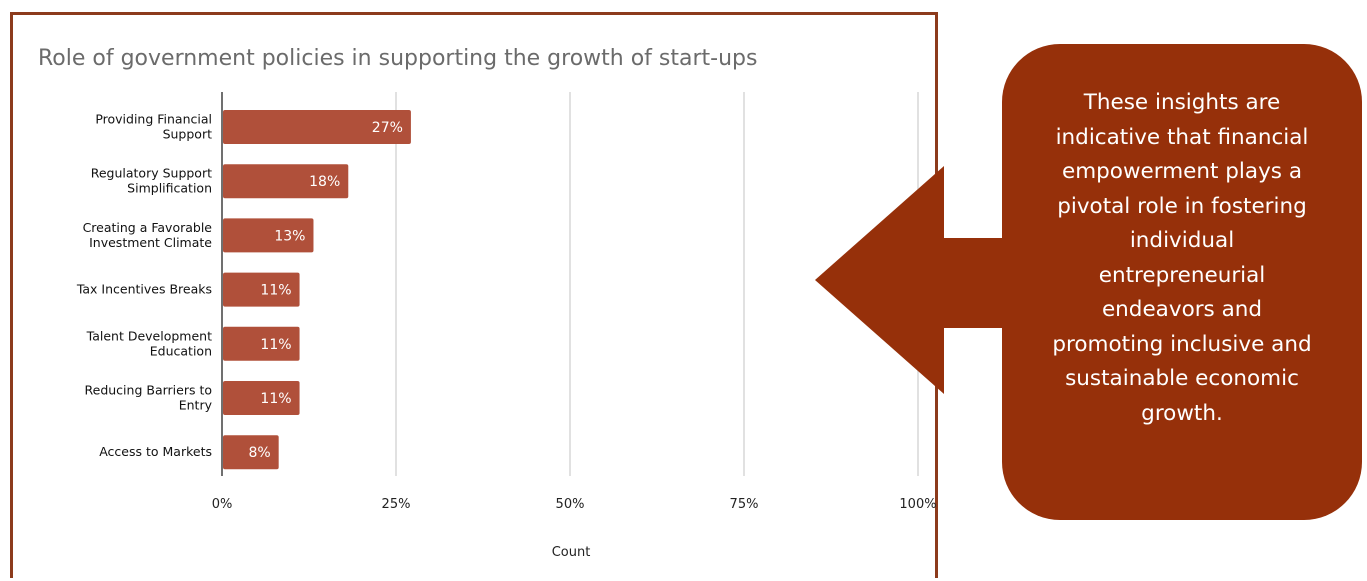 This screenshot has height=581, width=1367. What do you see at coordinates (744, 504) in the screenshot?
I see `x-tick-label: 75%` at bounding box center [744, 504].